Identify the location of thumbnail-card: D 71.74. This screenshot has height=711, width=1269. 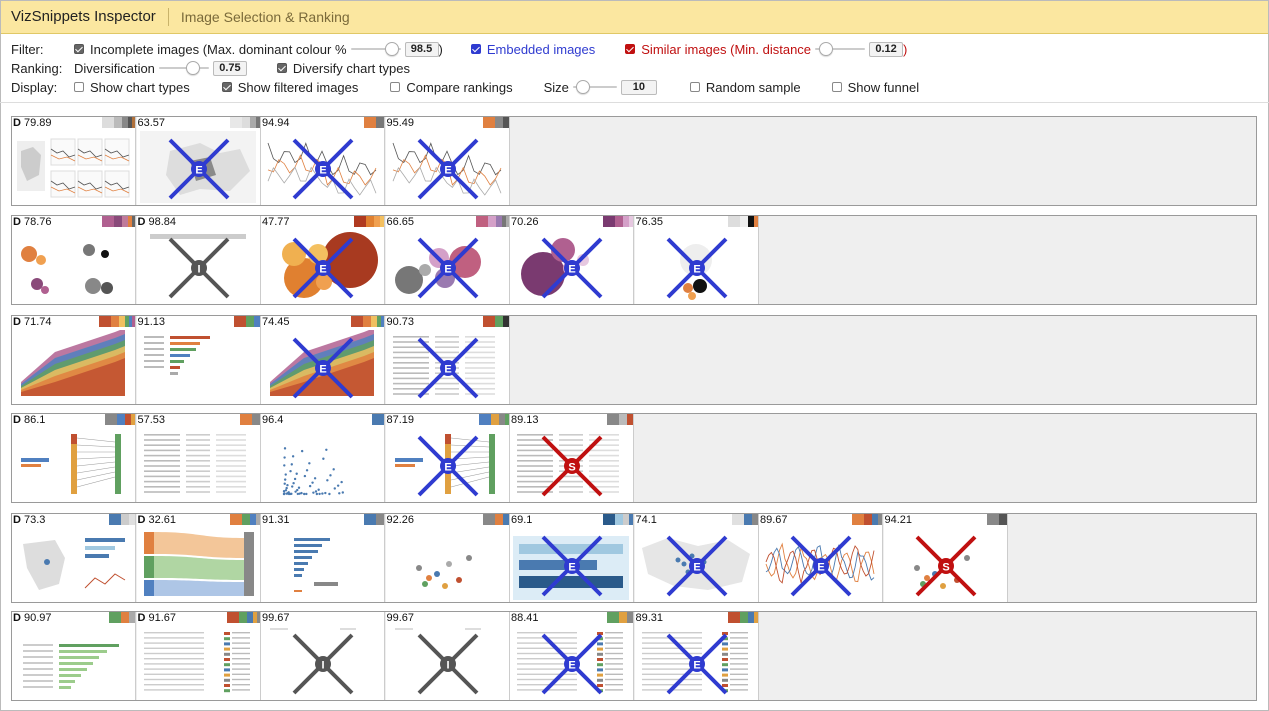
(74, 360).